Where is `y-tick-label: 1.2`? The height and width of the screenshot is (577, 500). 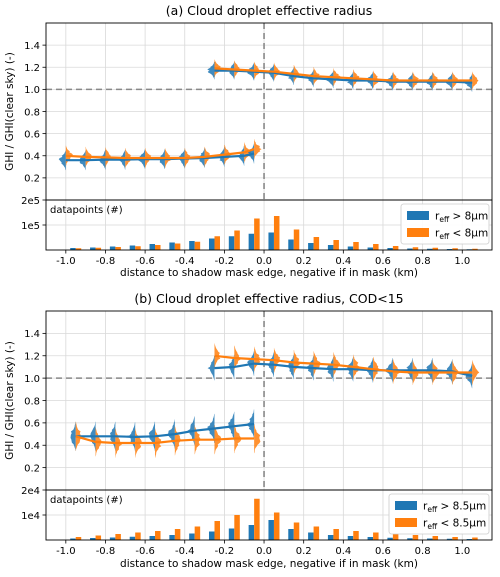 y-tick-label: 1.2 is located at coordinates (32, 68).